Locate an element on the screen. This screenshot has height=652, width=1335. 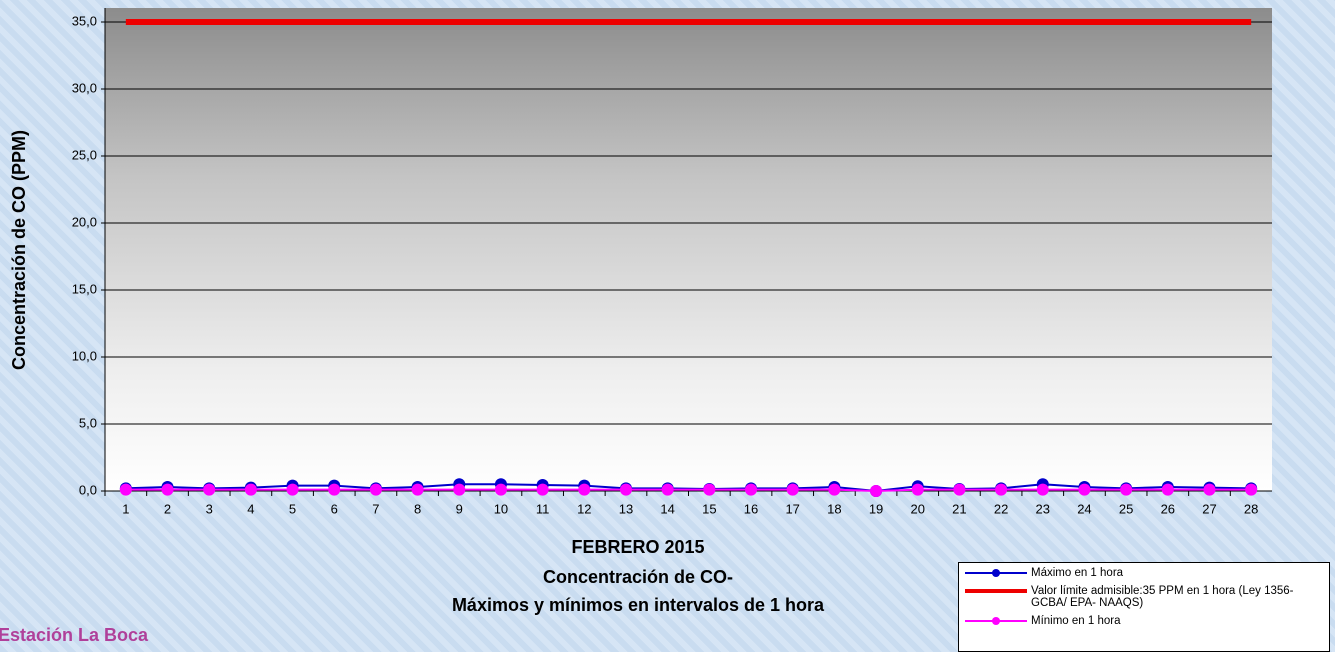
legend-label: Máximo en 1 hora is located at coordinates (1077, 573).